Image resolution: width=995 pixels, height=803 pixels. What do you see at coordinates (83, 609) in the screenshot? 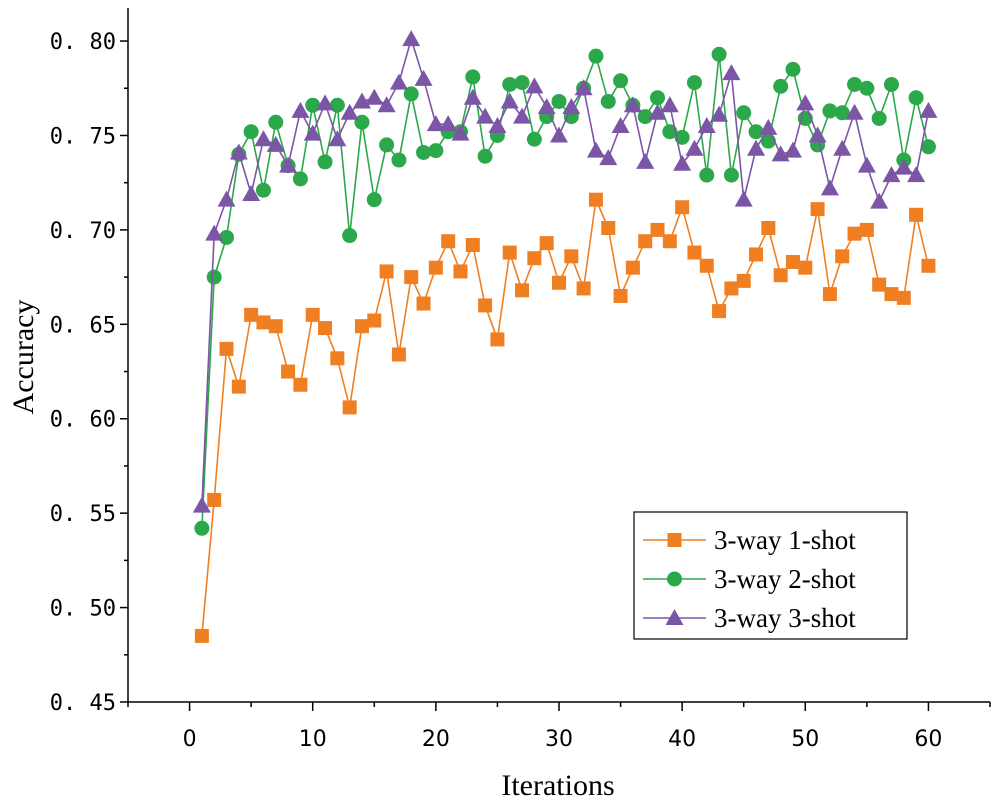
I see `y-tick-label: 0. 50` at bounding box center [83, 609].